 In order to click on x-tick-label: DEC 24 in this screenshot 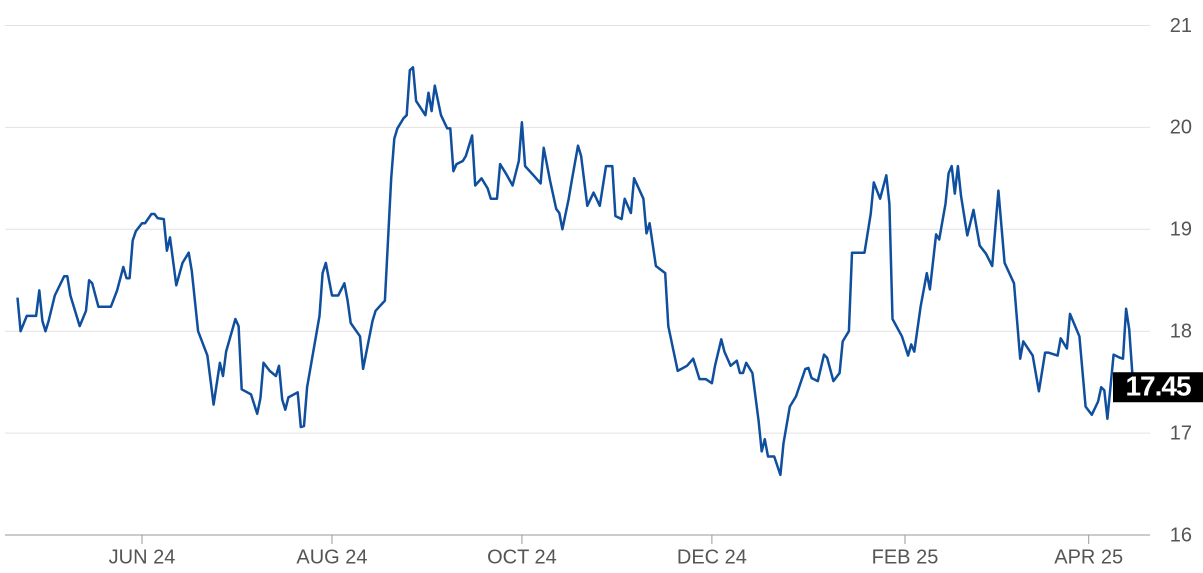, I will do `click(712, 557)`.